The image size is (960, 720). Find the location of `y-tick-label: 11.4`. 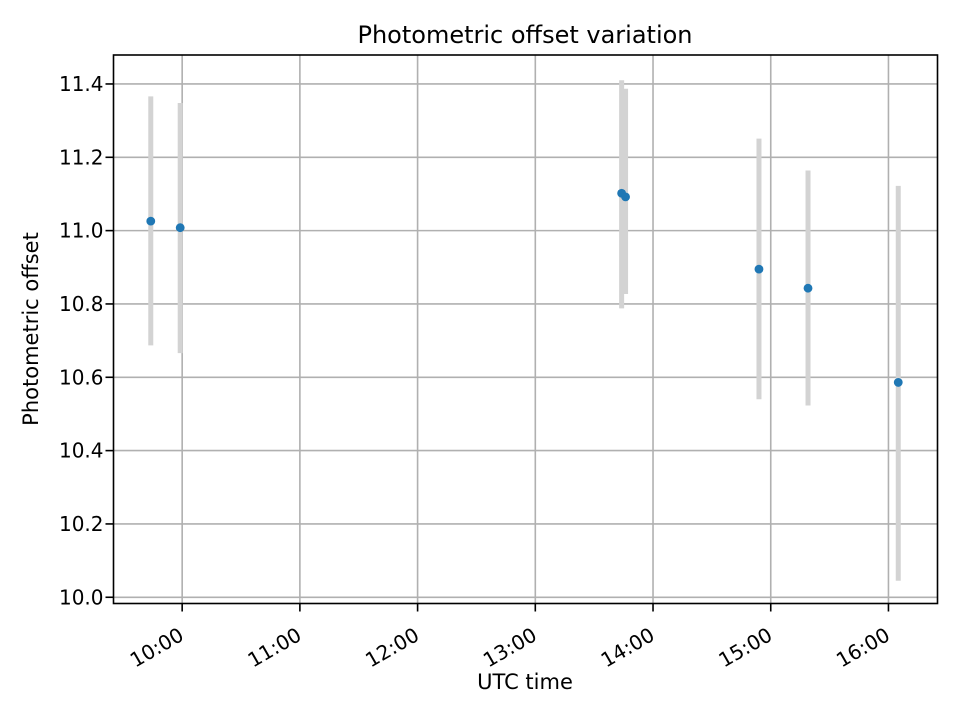

y-tick-label: 11.4 is located at coordinates (81, 84).